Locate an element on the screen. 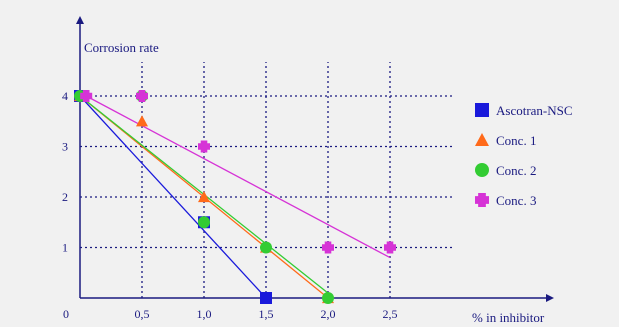 Image resolution: width=619 pixels, height=327 pixels. x-tick-label: 0,5 is located at coordinates (142, 314).